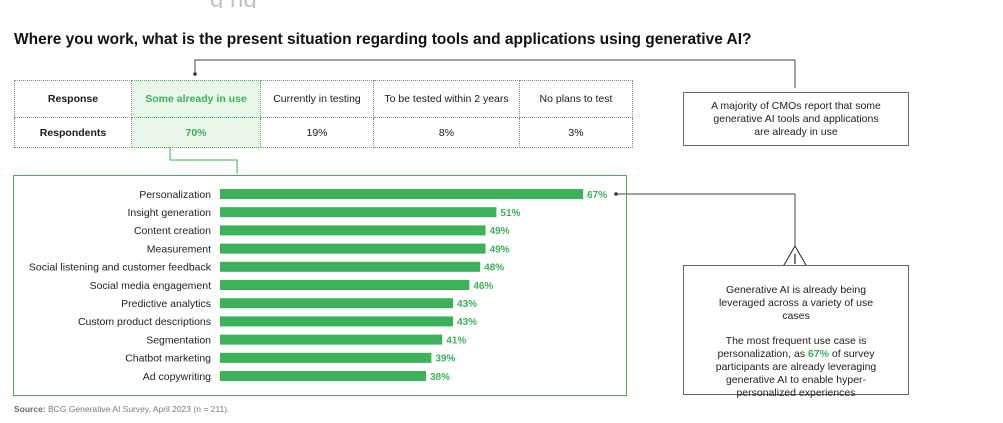 This screenshot has width=1003, height=423. I want to click on response-cell-4: No plans to test, so click(576, 99).